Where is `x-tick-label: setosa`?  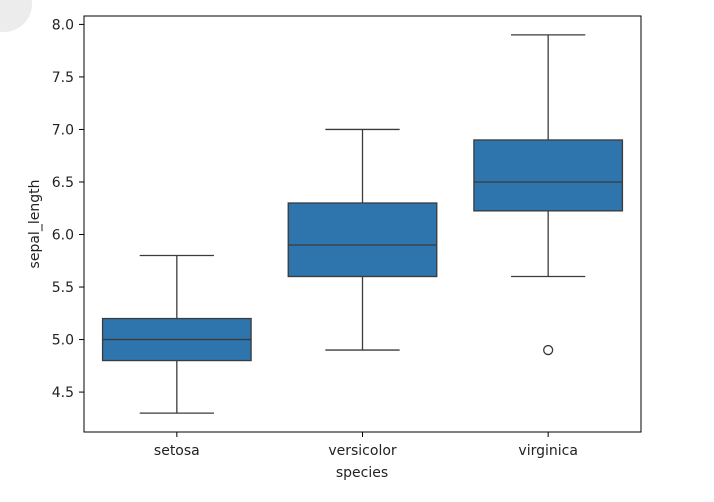
x-tick-label: setosa is located at coordinates (177, 451).